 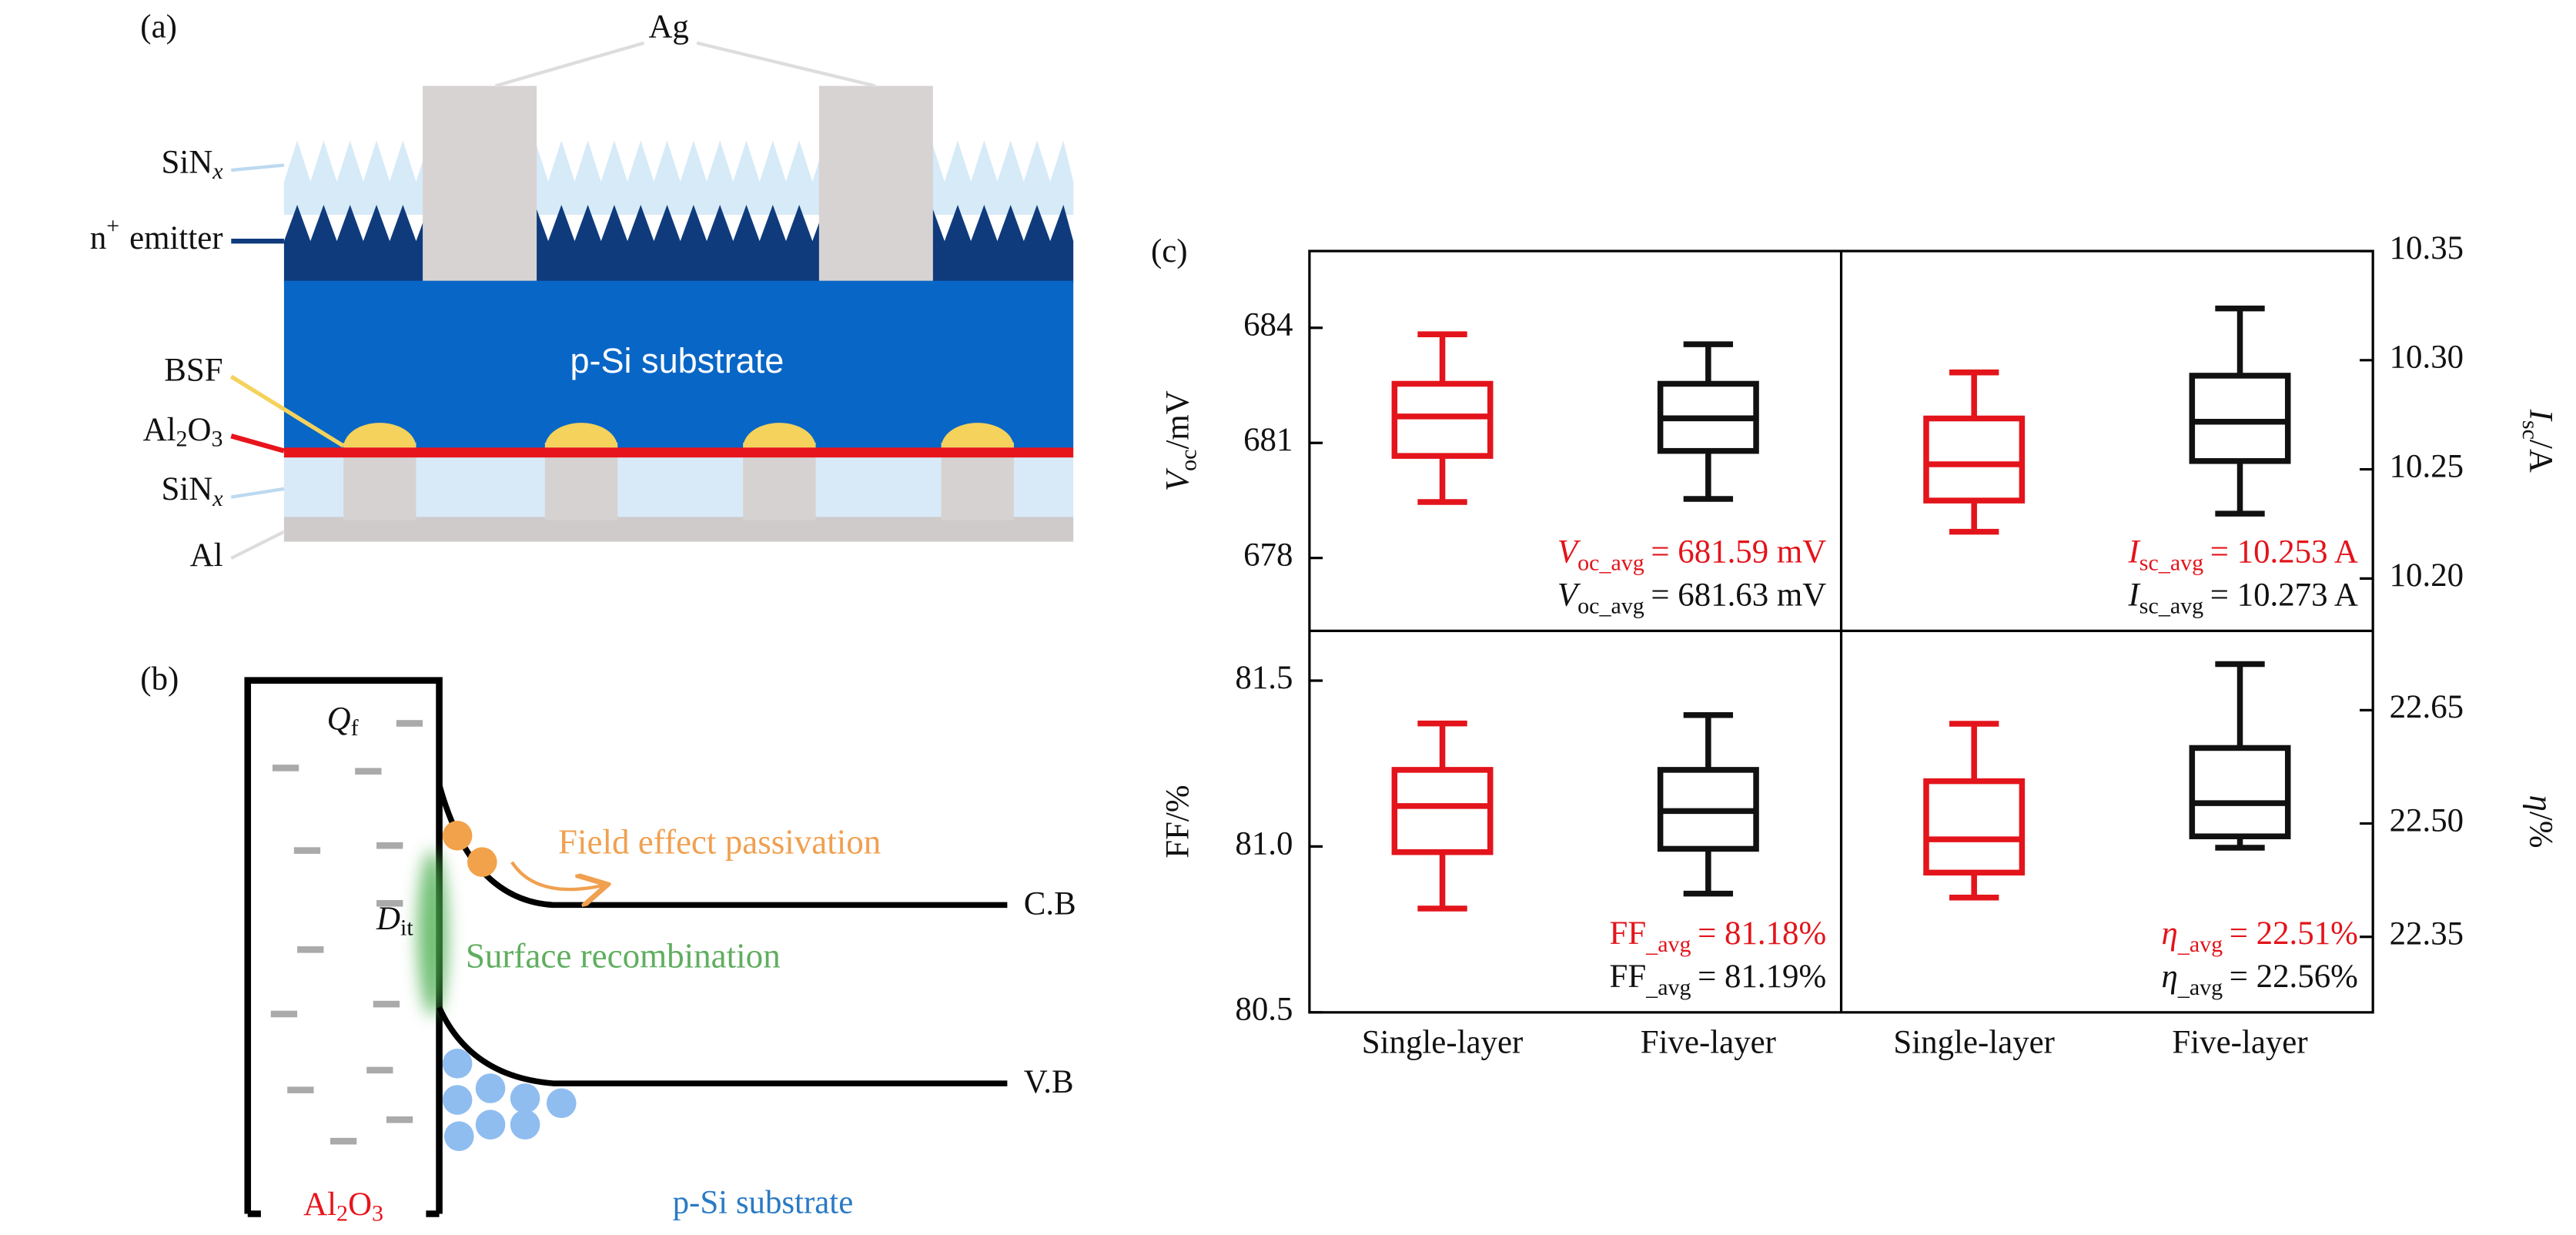 I want to click on label: Q, so click(x=339, y=719).